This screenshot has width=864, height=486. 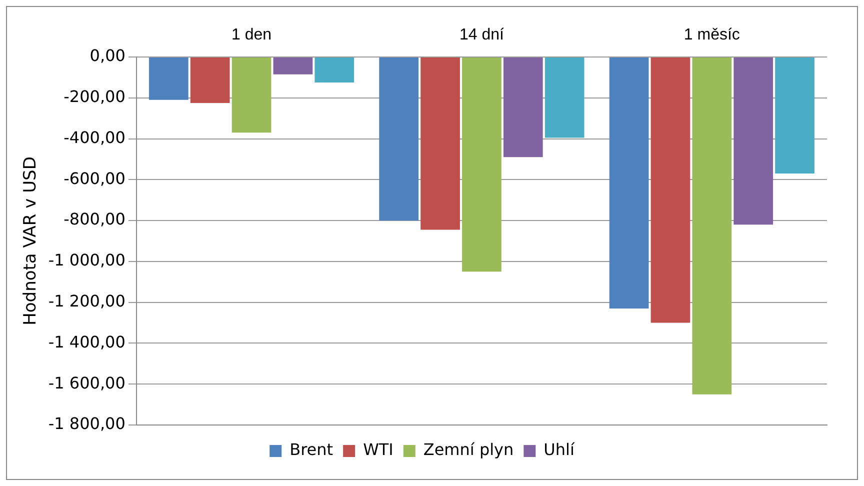 I want to click on legend-label: Brent, so click(x=312, y=450).